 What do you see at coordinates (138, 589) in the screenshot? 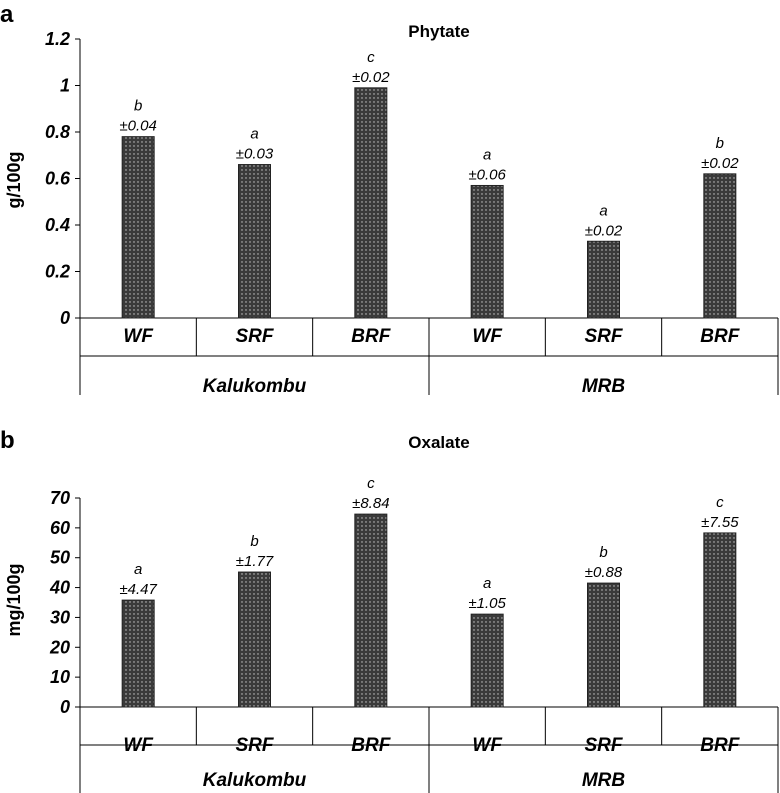
I see `error-label: ±4.47` at bounding box center [138, 589].